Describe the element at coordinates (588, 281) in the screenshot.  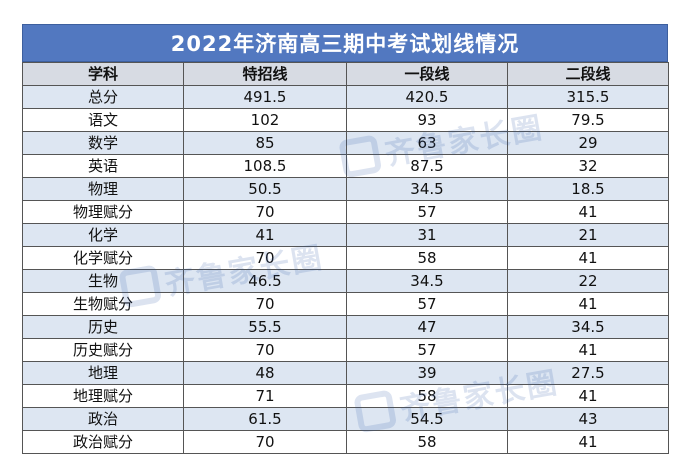
I see `cell-second-tier-line: 22` at that location.